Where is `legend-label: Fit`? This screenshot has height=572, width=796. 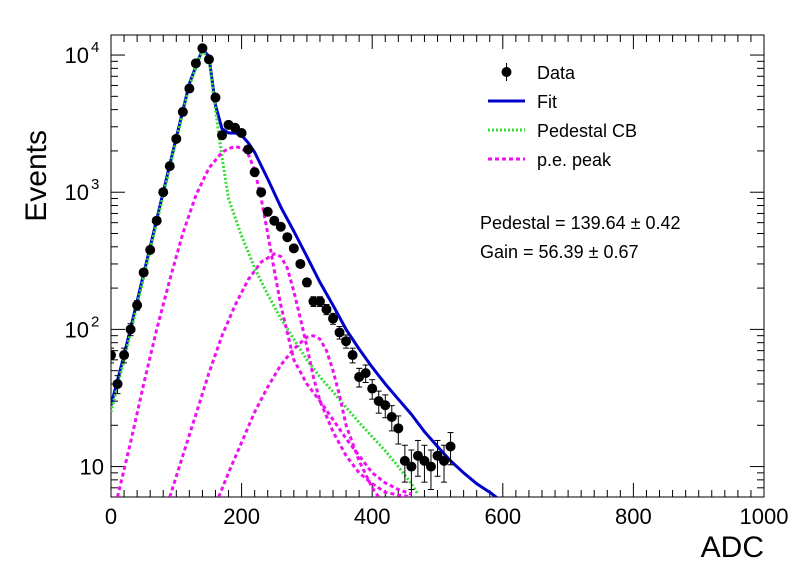
legend-label: Fit is located at coordinates (547, 102).